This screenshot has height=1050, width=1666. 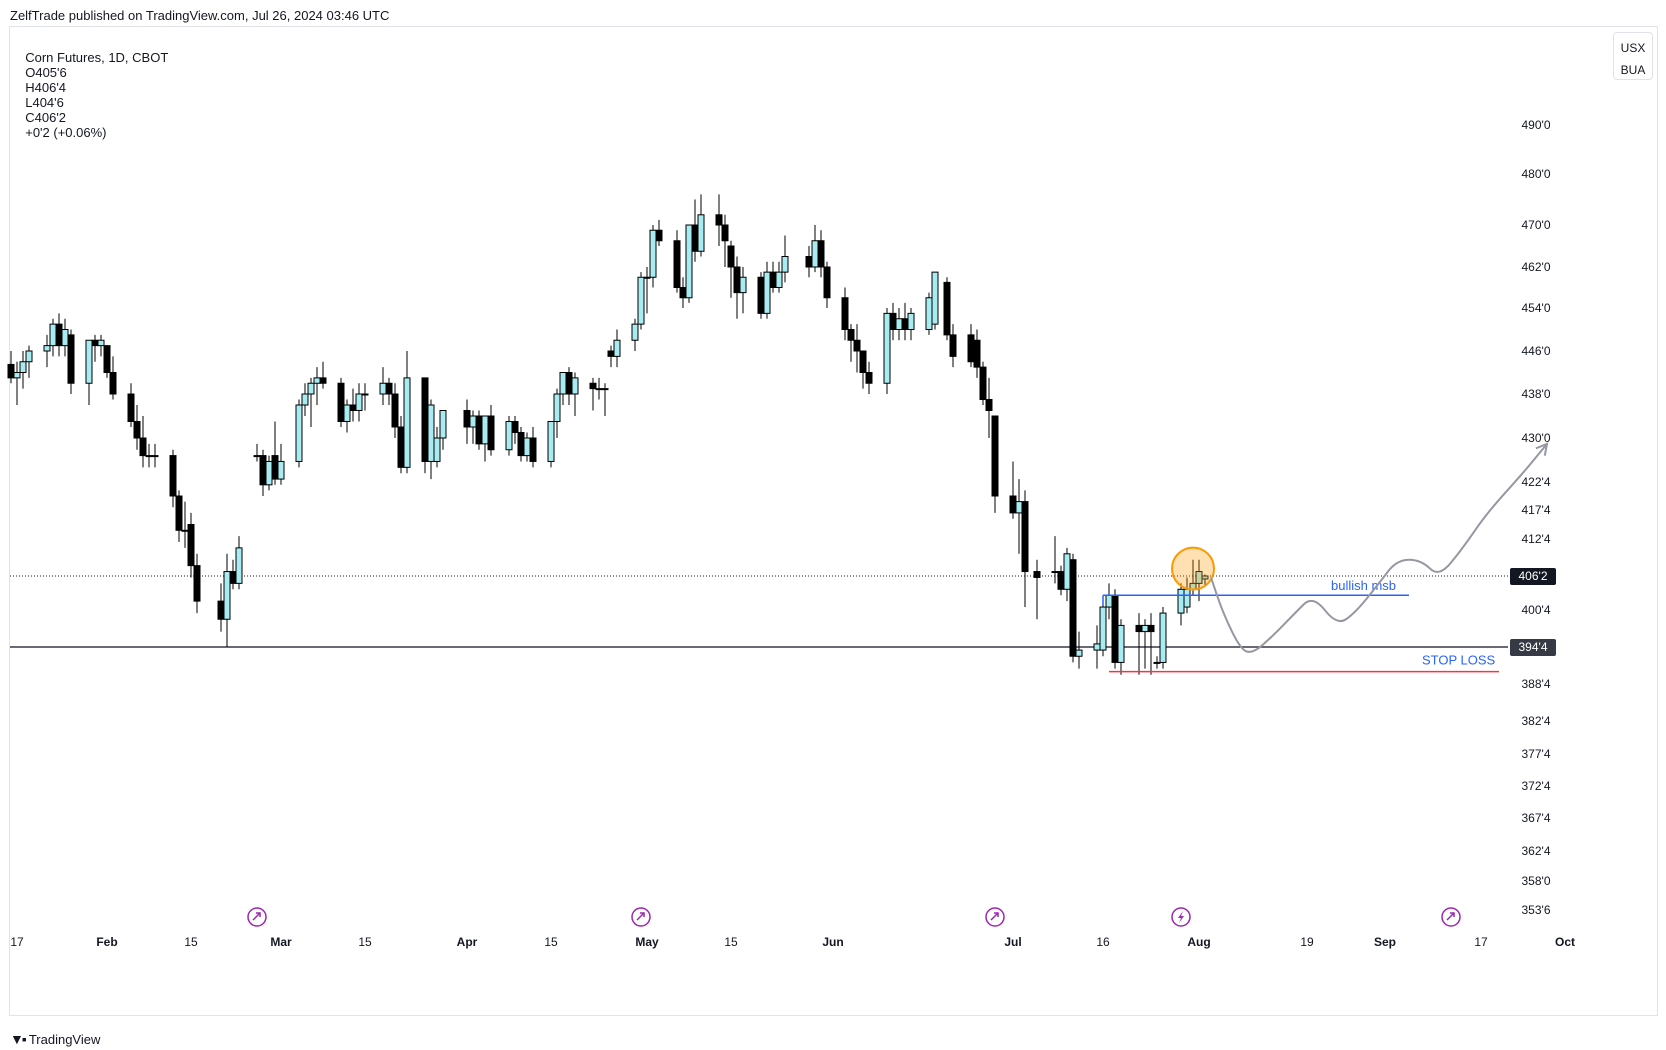 What do you see at coordinates (97, 57) in the screenshot?
I see `legend-symbol: Corn Futures, 1D, CBOT` at bounding box center [97, 57].